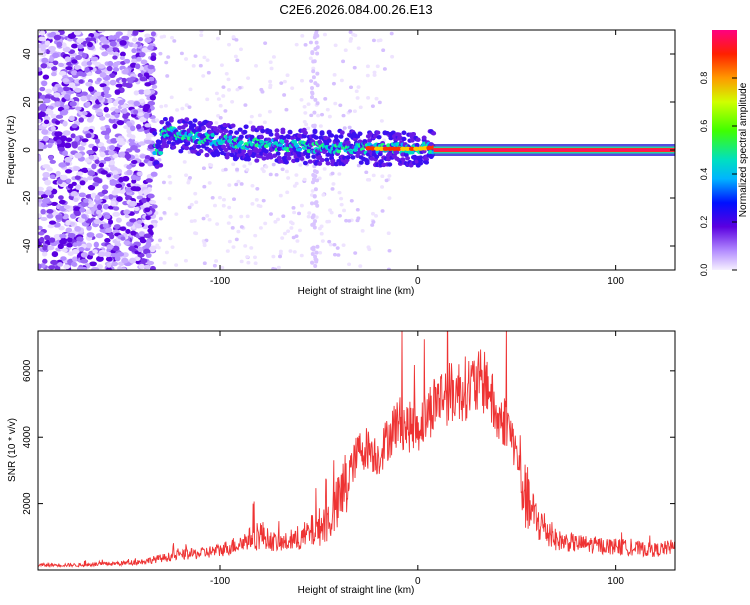  What do you see at coordinates (27, 54) in the screenshot?
I see `y-tick-label: 40` at bounding box center [27, 54].